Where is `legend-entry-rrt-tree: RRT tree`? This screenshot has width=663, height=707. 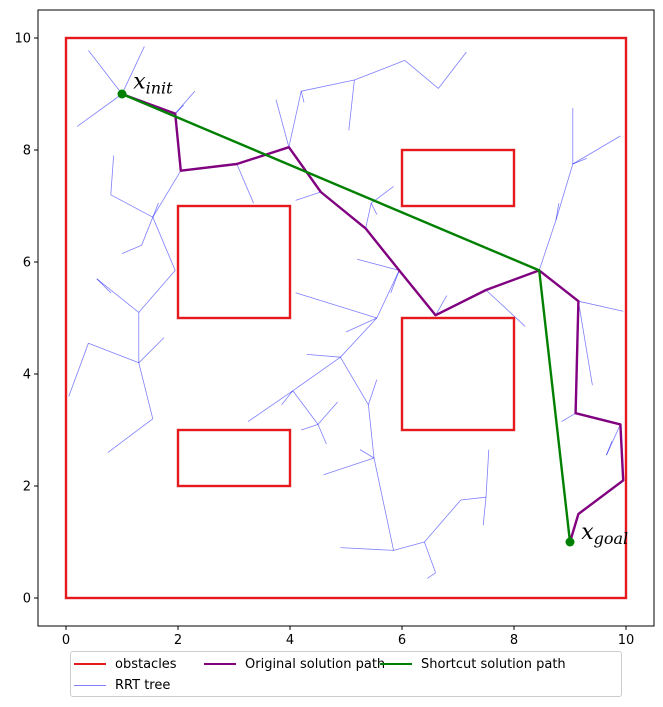
legend-entry-rrt-tree: RRT tree is located at coordinates (122, 685).